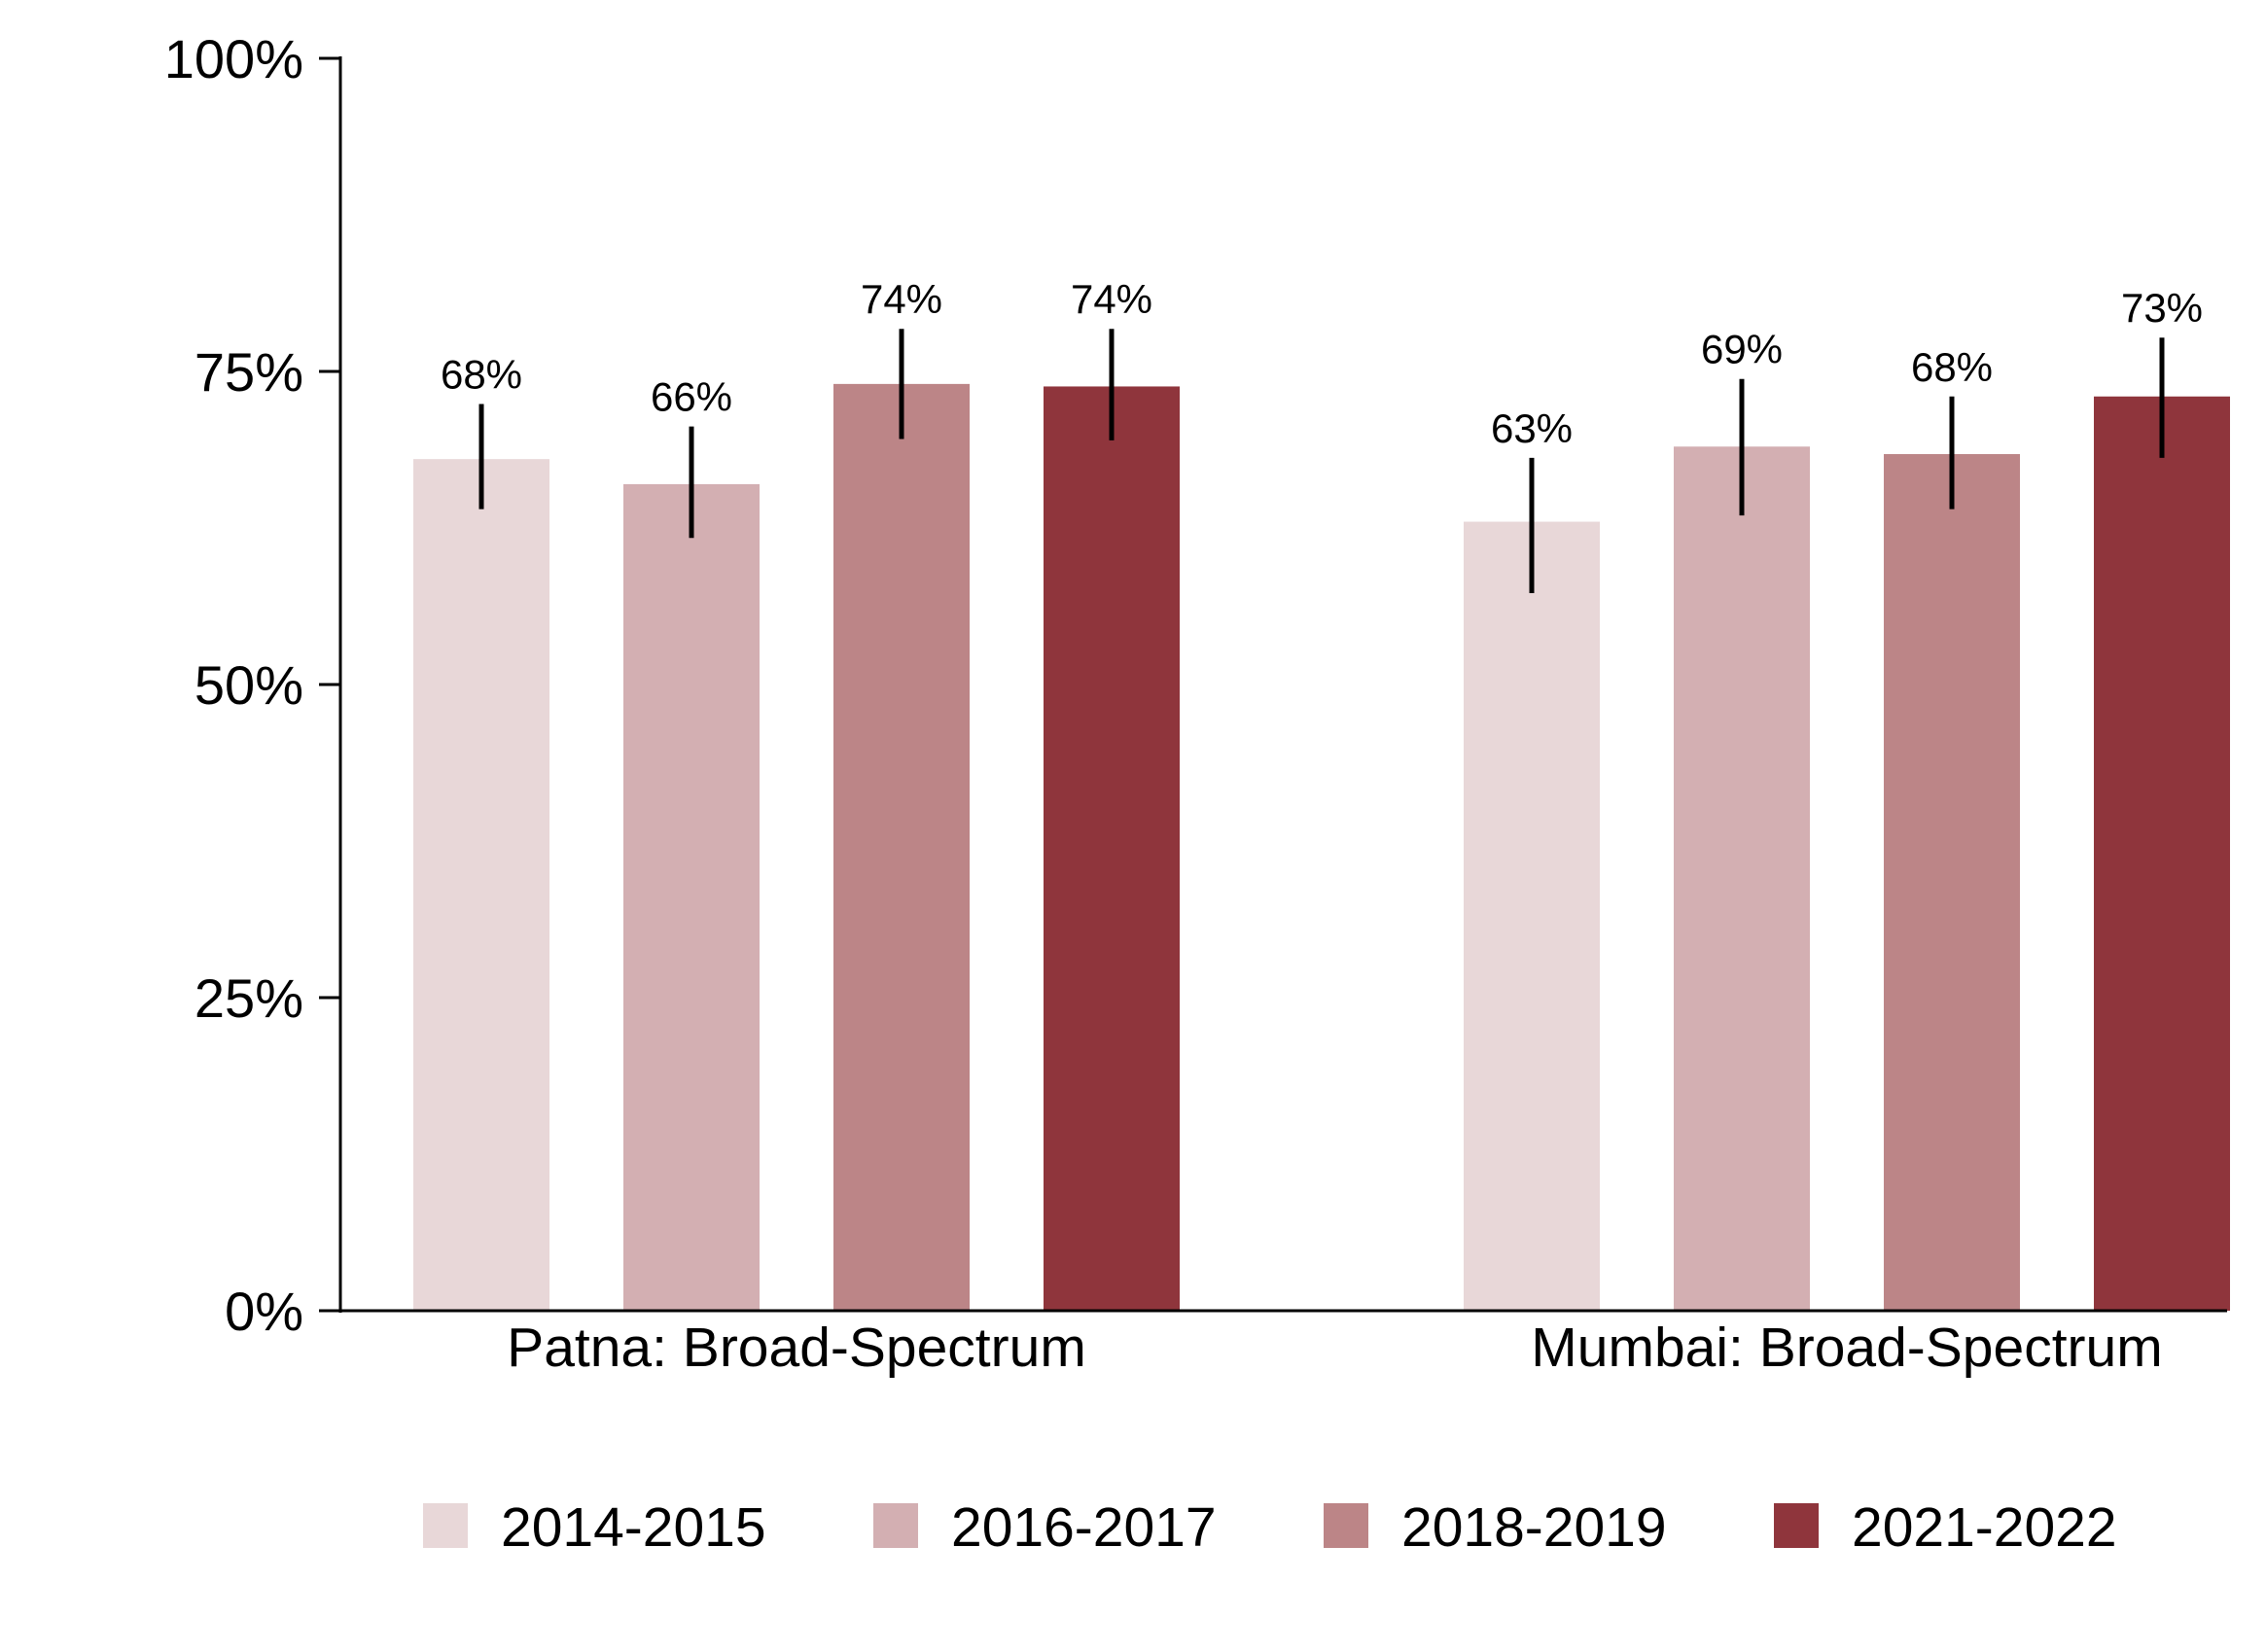 The width and height of the screenshot is (2266, 1652). What do you see at coordinates (692, 397) in the screenshot?
I see `data-label: 66%` at bounding box center [692, 397].